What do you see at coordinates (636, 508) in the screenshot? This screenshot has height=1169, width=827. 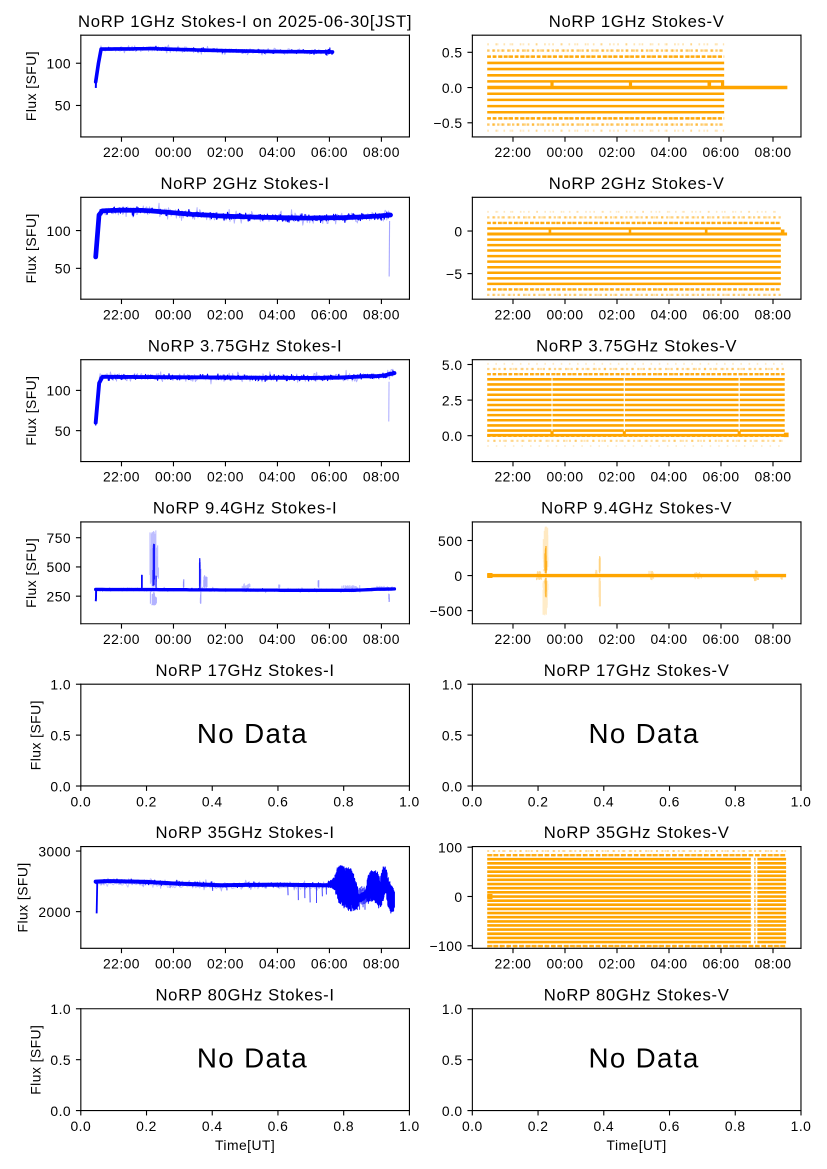 I see `svg-text: NoRP 9.4GHz Stokes-V` at bounding box center [636, 508].